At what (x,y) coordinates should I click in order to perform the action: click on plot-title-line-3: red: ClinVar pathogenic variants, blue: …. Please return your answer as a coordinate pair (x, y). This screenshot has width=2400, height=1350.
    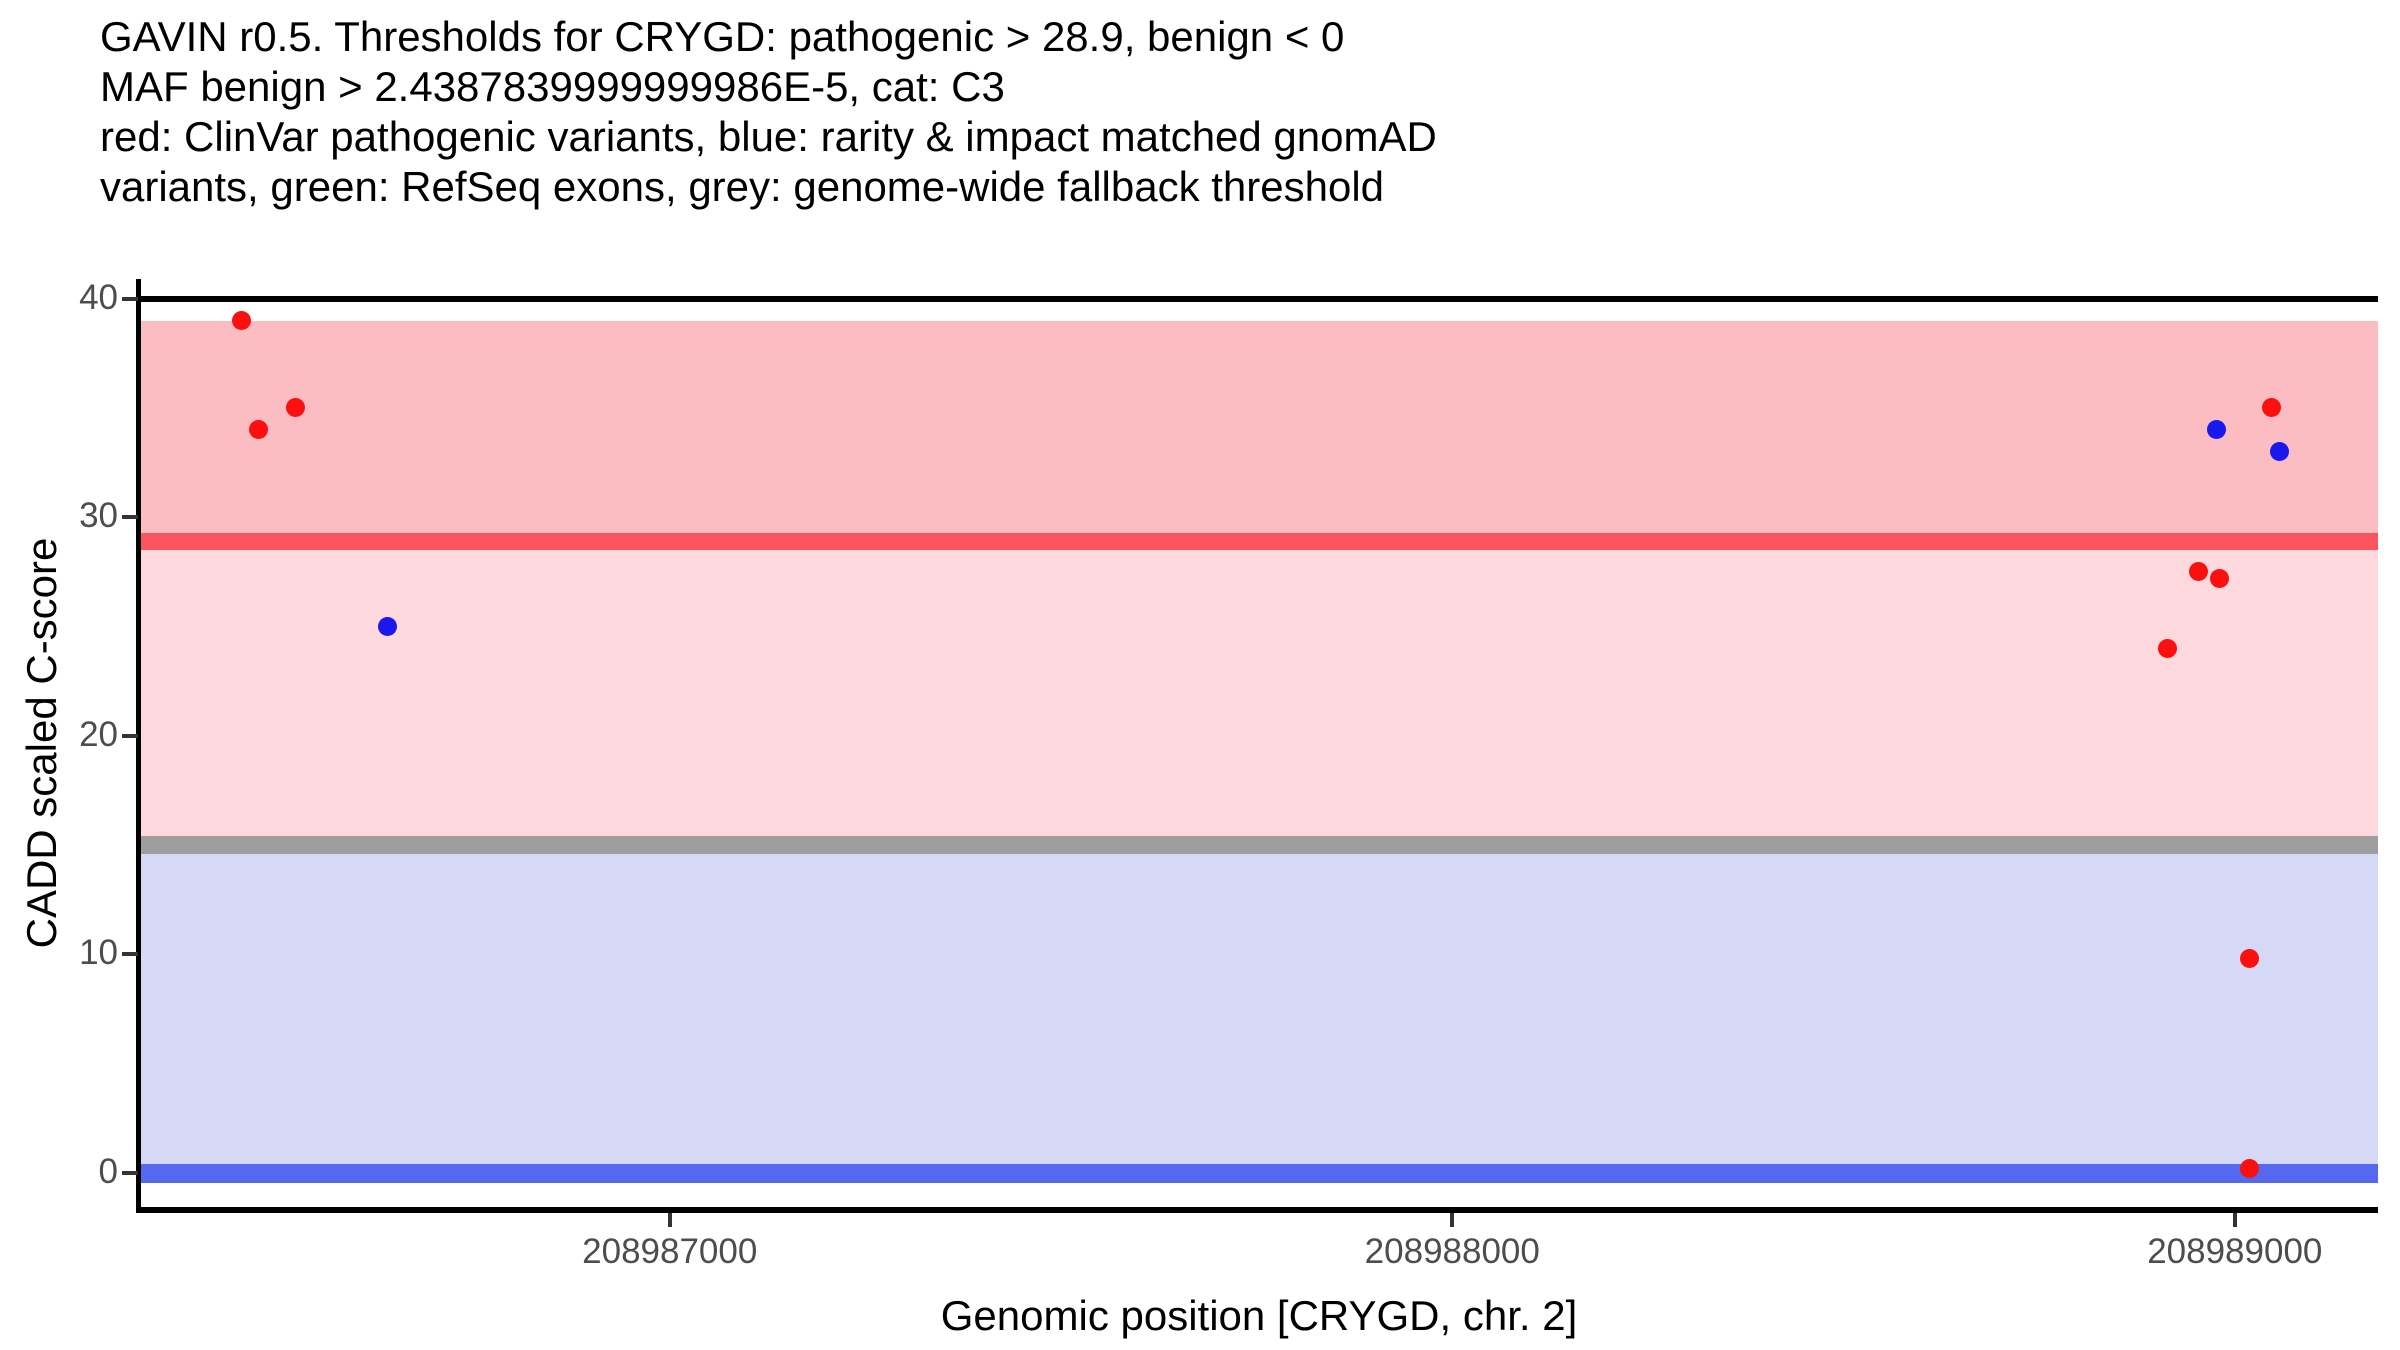
    Looking at the image, I should click on (768, 136).